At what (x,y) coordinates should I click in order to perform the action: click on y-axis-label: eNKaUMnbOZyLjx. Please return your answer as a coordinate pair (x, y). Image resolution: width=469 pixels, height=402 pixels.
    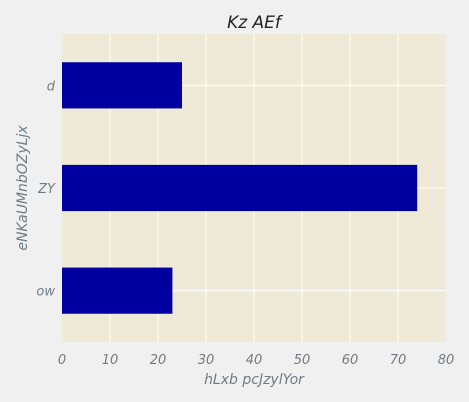
    Looking at the image, I should click on (23, 188).